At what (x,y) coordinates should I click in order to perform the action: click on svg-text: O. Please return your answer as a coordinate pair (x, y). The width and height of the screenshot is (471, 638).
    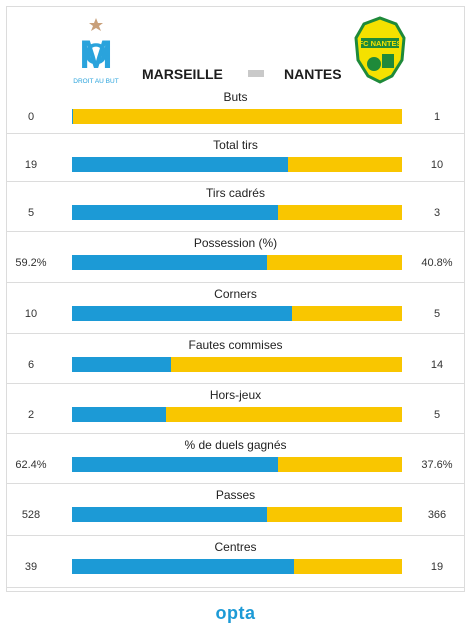
    Looking at the image, I should click on (95, 54).